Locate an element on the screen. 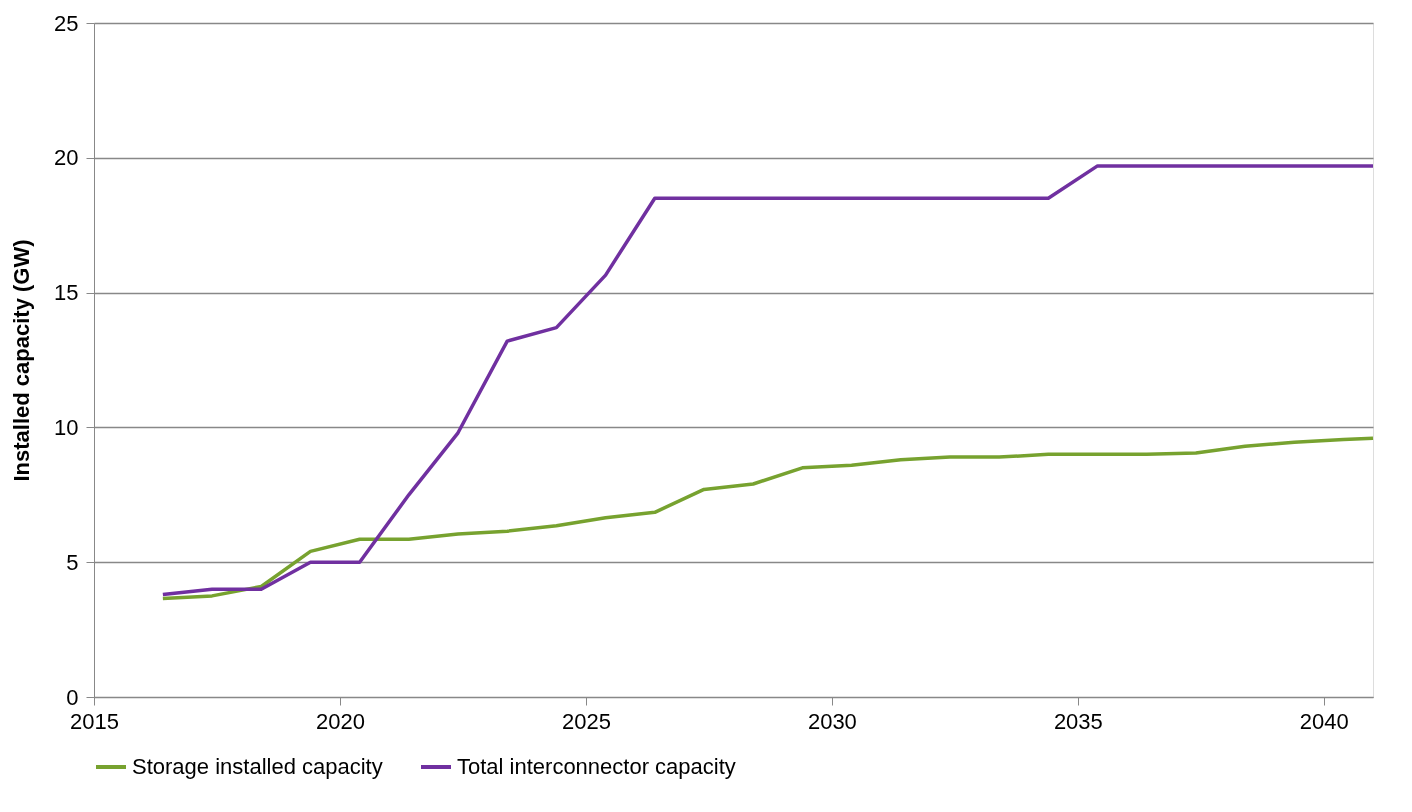 This screenshot has height=812, width=1412. legend-label: Total interconnector capacity is located at coordinates (596, 766).